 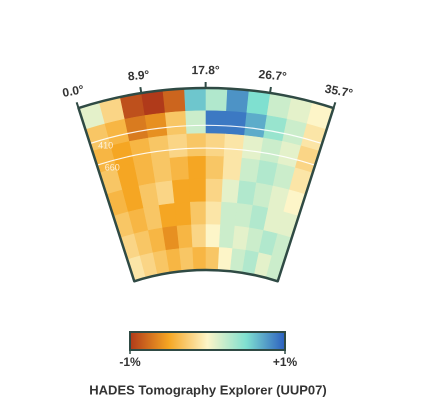 What do you see at coordinates (285, 362) in the screenshot?
I see `colorbar-label: +1%` at bounding box center [285, 362].